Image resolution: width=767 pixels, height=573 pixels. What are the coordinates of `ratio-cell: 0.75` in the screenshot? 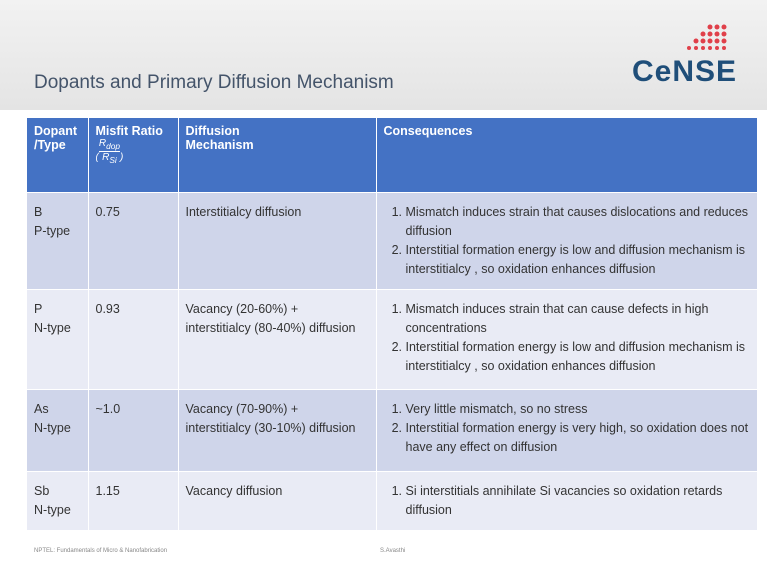 It's located at (133, 241).